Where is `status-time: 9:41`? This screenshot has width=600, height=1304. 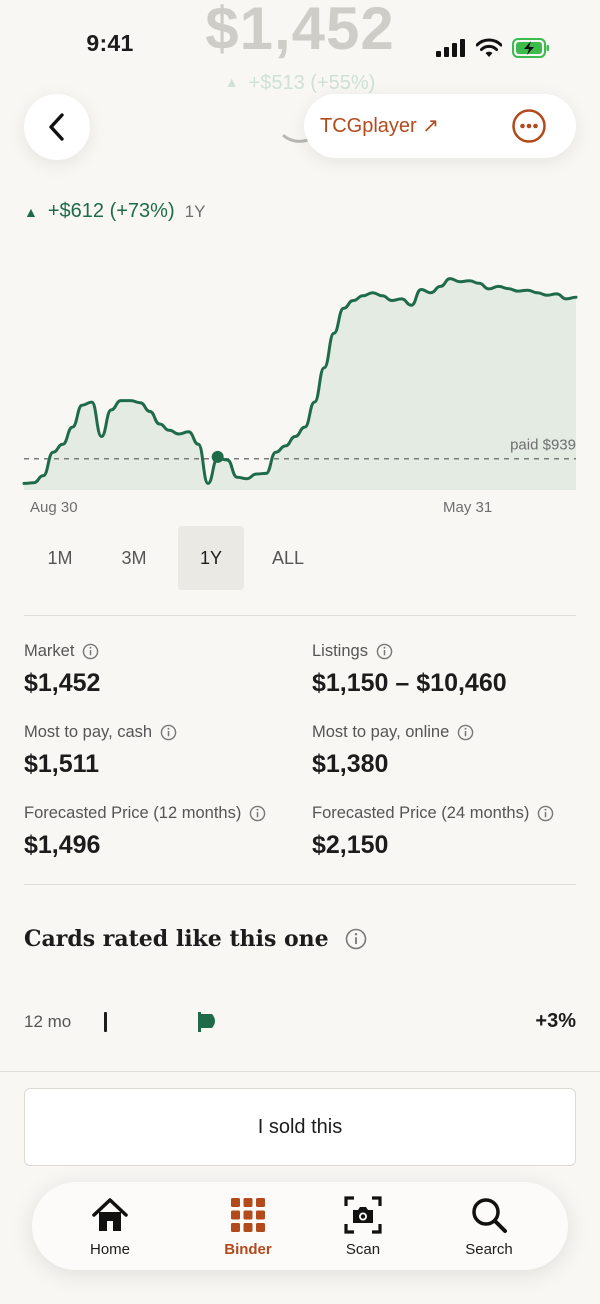 status-time: 9:41 is located at coordinates (110, 43).